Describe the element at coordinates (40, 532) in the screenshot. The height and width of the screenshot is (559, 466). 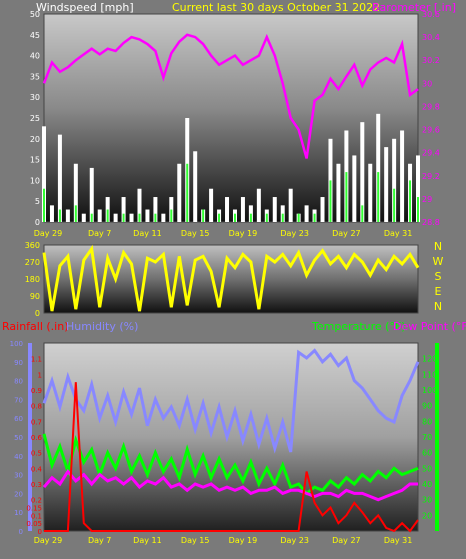
I see `rain-tick-label: 0` at that location.